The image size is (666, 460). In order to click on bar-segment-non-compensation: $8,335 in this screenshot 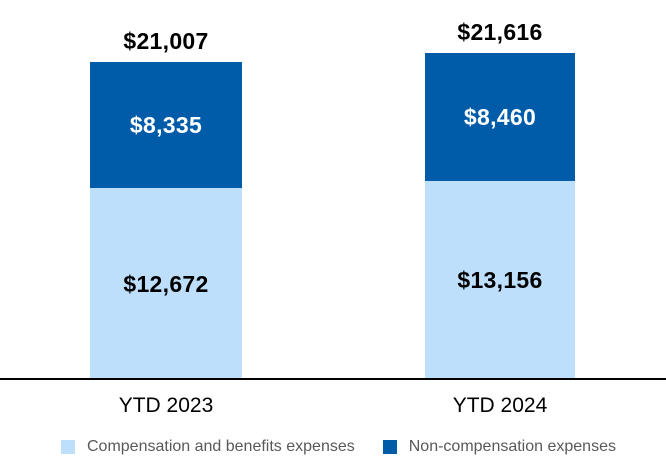, I will do `click(166, 125)`.